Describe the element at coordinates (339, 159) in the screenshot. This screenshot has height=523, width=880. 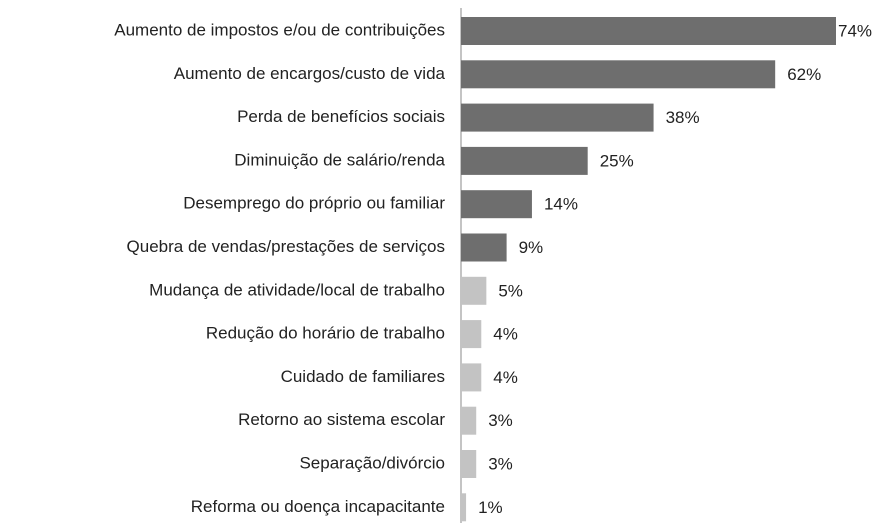
I see `category-label: Diminuição de salário/renda` at that location.